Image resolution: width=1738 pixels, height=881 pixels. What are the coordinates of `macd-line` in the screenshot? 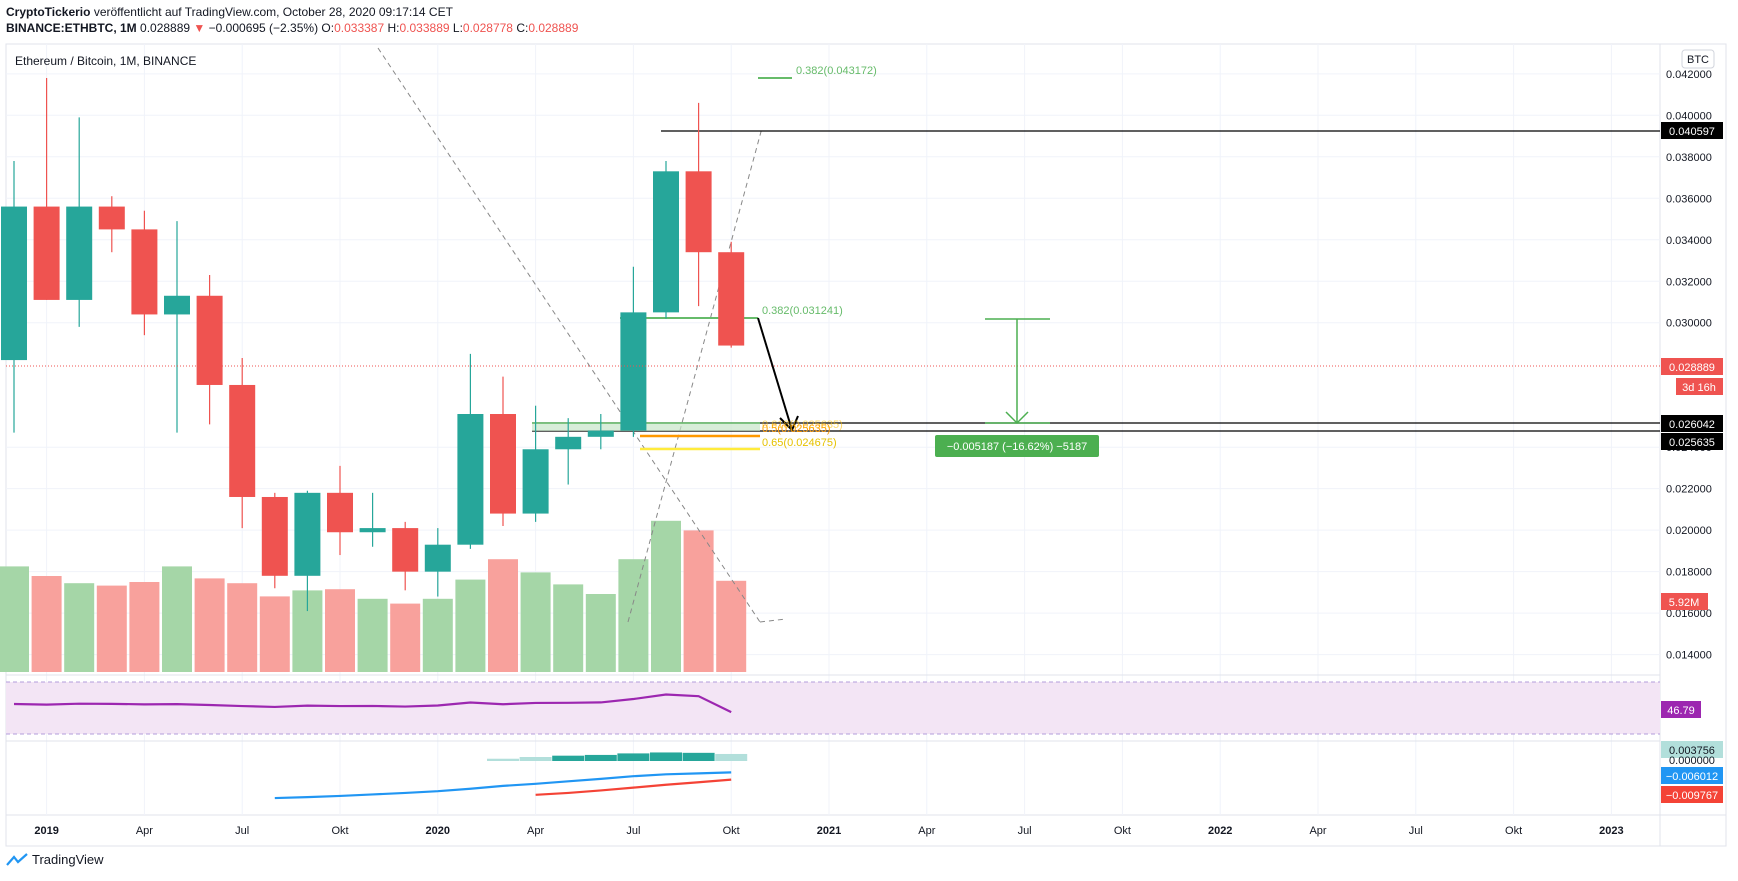 It's located at (503, 785).